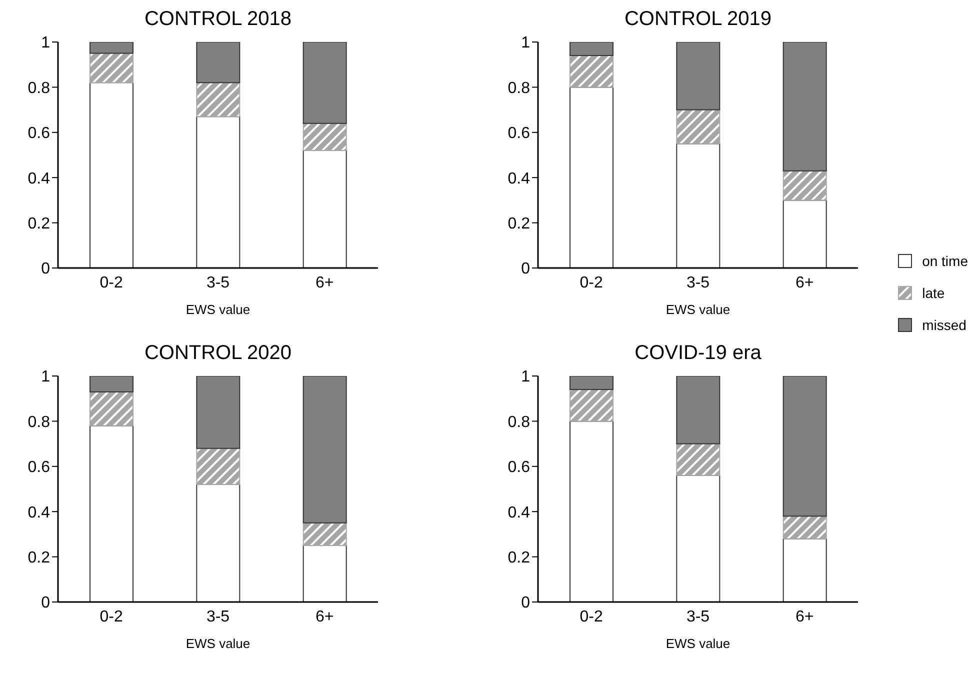 This screenshot has width=976, height=685. What do you see at coordinates (218, 353) in the screenshot?
I see `chart-title: CONTROL 2020` at bounding box center [218, 353].